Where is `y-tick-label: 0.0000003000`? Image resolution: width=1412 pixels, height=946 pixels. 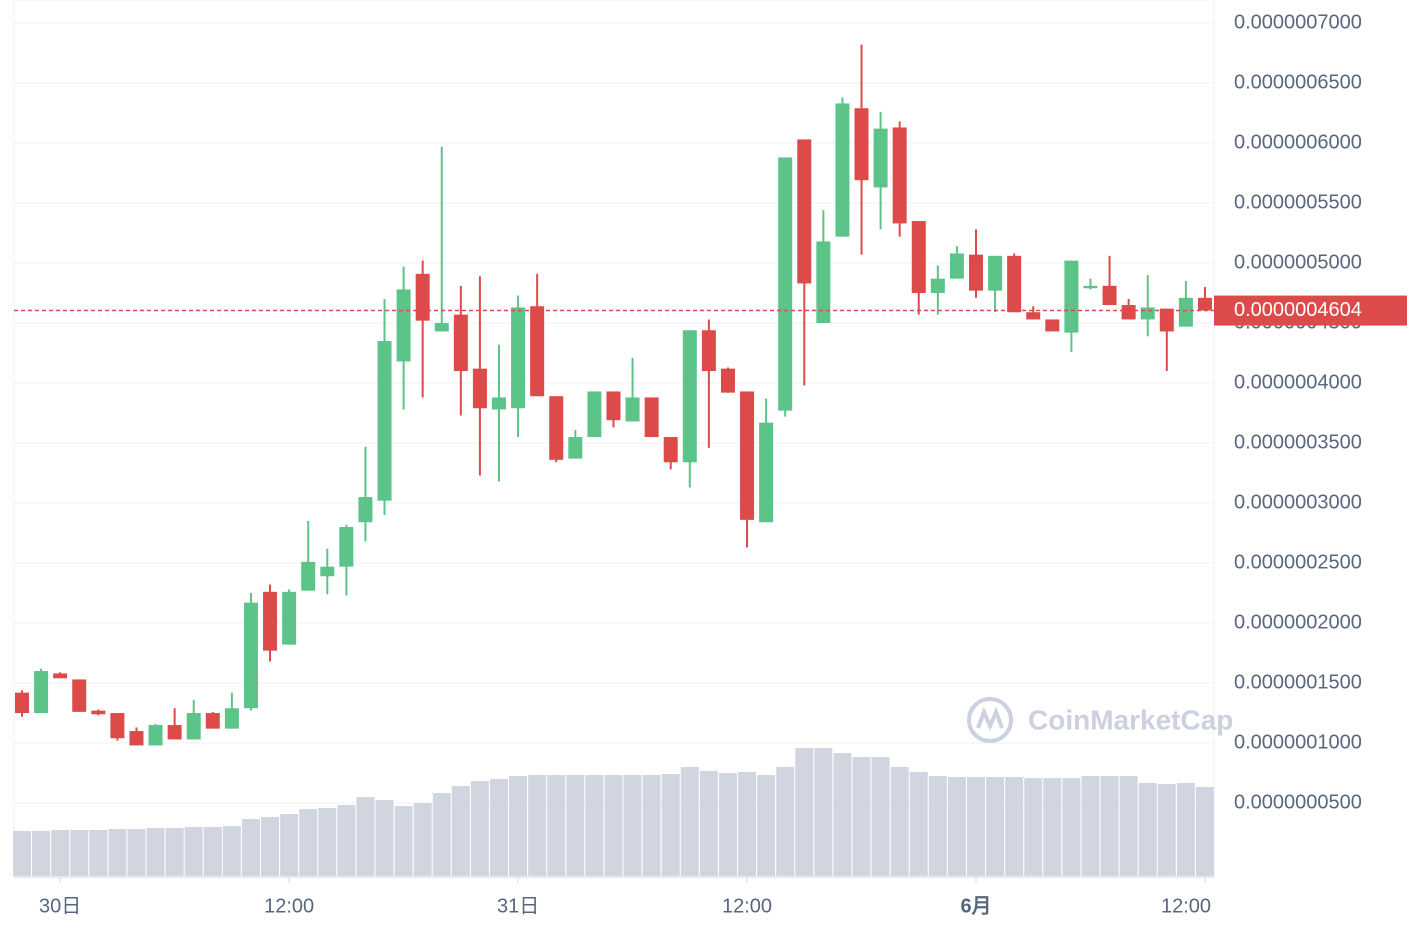
y-tick-label: 0.0000003000 is located at coordinates (1298, 502).